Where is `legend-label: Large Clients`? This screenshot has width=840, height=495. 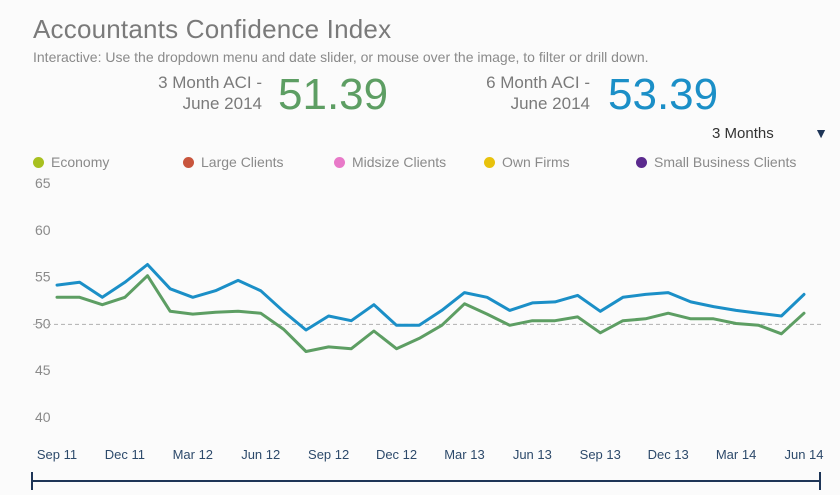
legend-label: Large Clients is located at coordinates (242, 162).